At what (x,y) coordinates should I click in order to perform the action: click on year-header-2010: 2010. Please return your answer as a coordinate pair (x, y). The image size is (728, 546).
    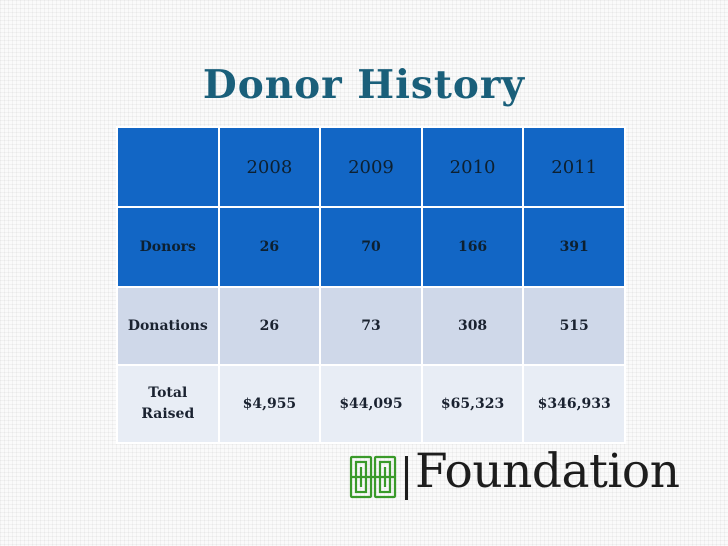
    Looking at the image, I should click on (472, 167).